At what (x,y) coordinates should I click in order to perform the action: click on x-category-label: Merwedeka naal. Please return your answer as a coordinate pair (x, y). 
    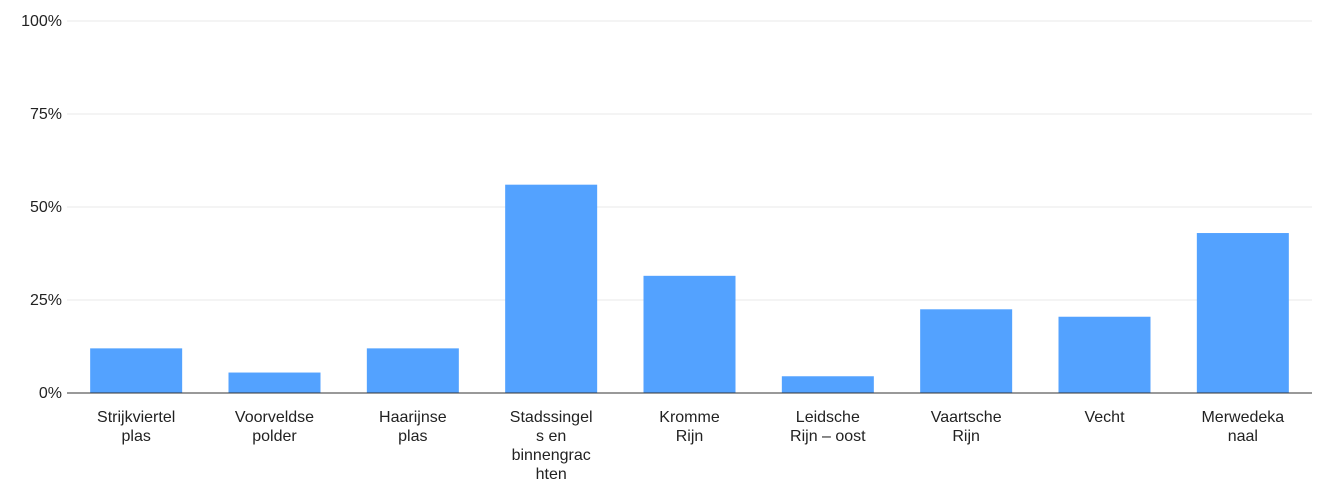
    Looking at the image, I should click on (1242, 427).